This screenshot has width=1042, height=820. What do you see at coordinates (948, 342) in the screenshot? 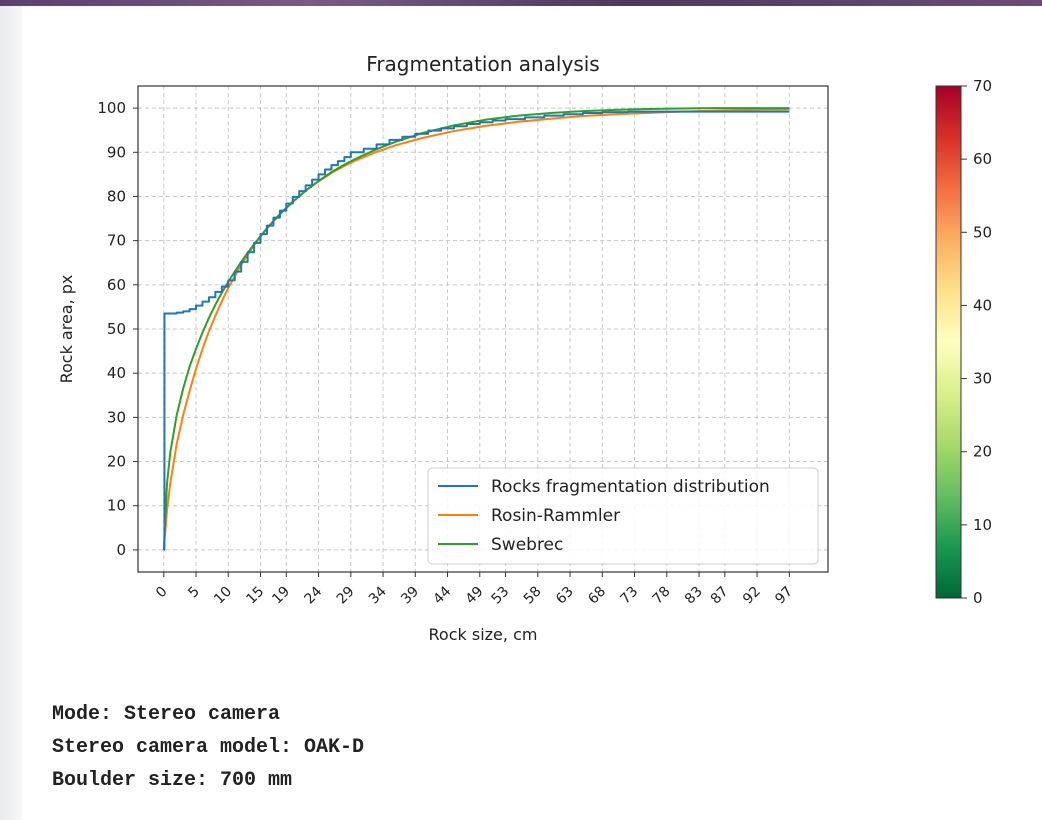
I see `colorbar-gradient` at bounding box center [948, 342].